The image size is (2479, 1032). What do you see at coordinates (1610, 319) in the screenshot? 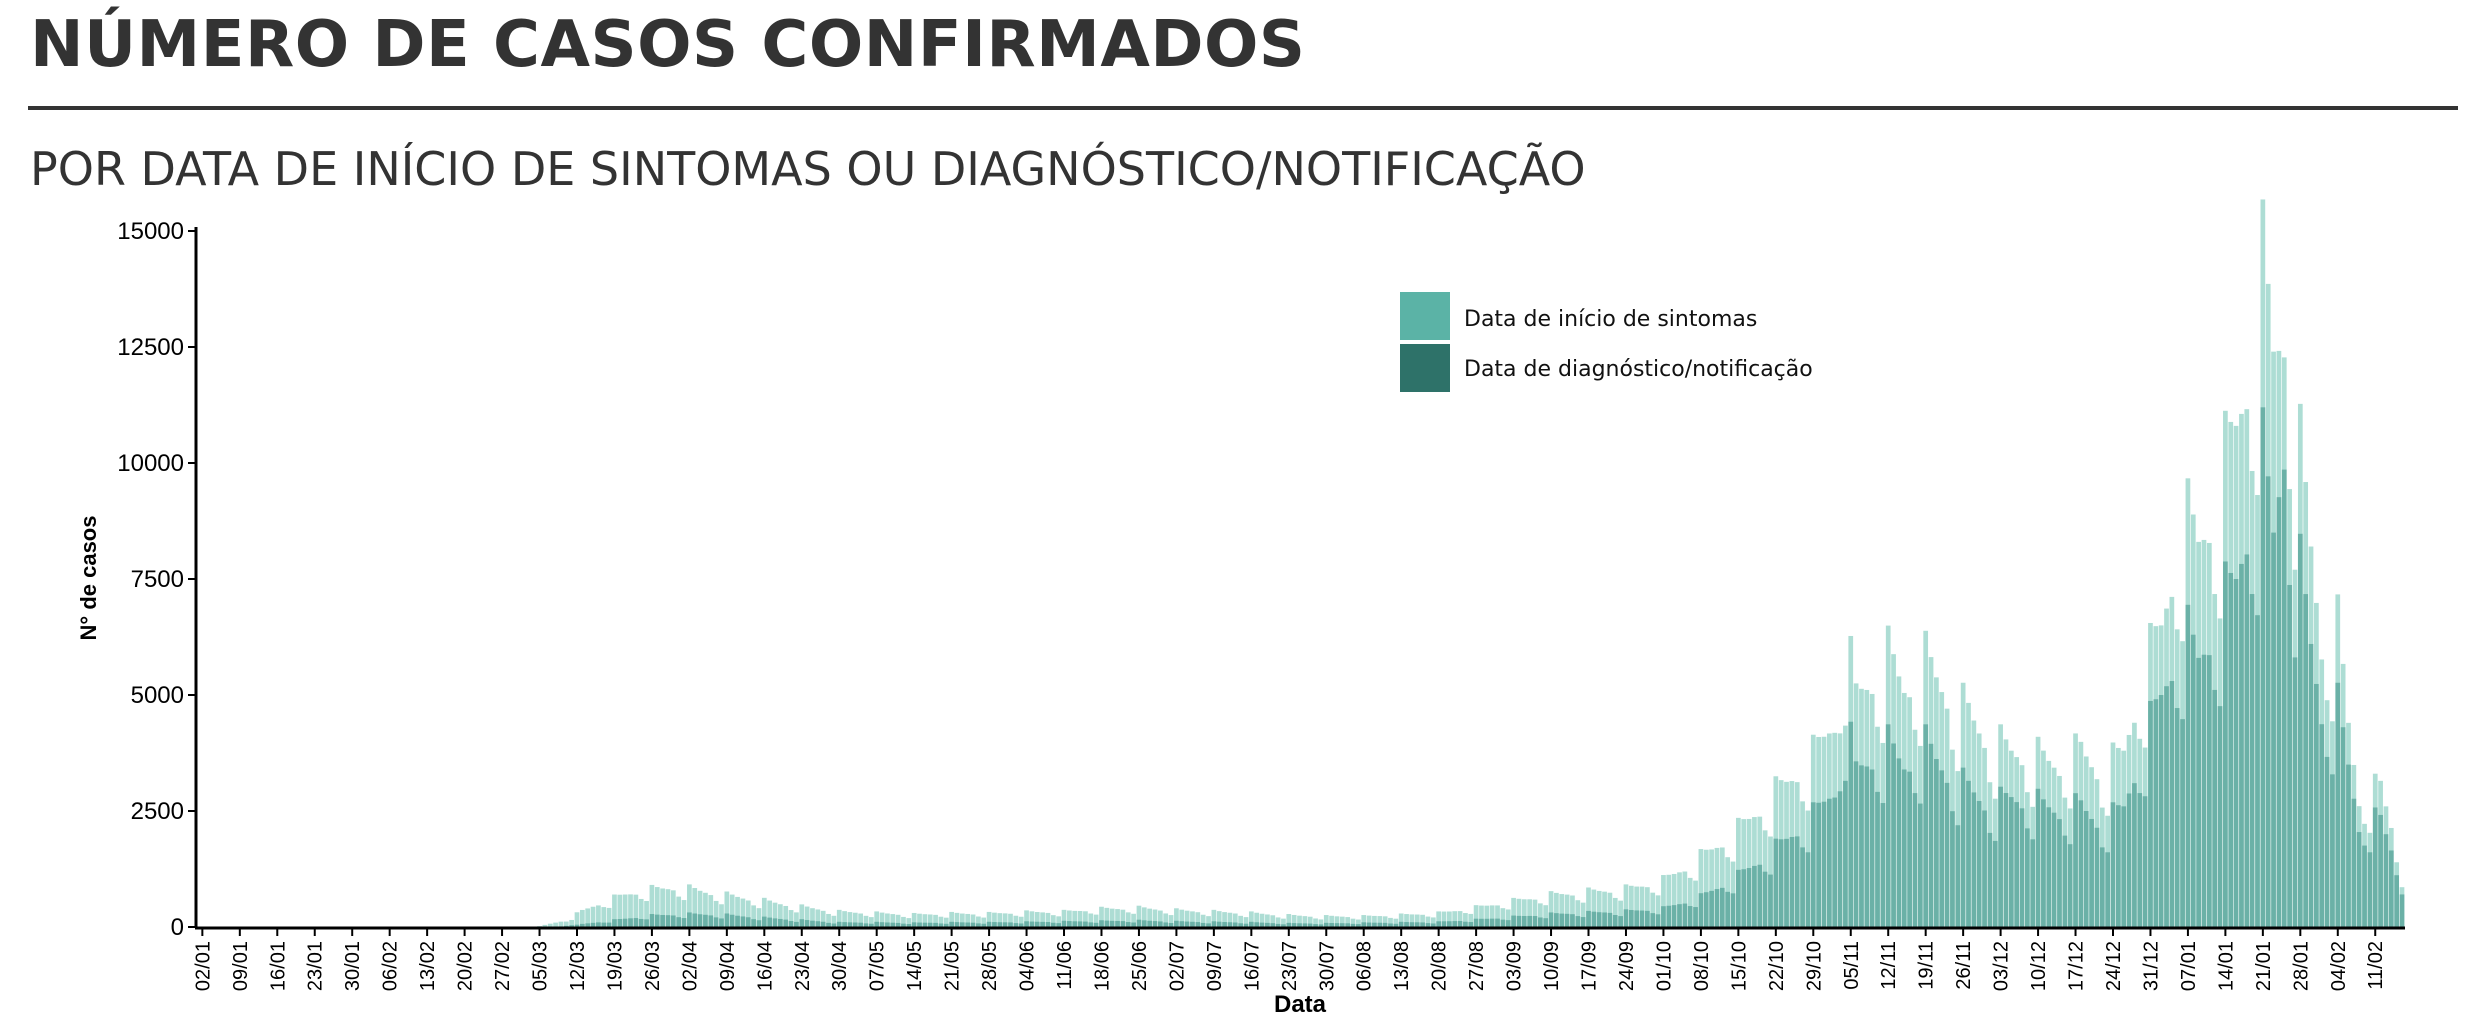
I see `legend-label-sintomas: Data de início de sintomas` at bounding box center [1610, 319].